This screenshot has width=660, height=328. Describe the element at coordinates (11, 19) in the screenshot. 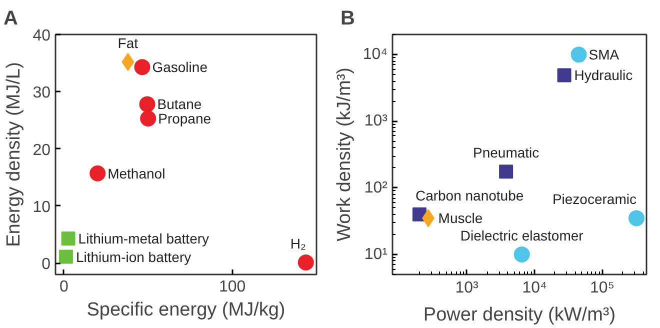

I see `chart-title: A` at that location.